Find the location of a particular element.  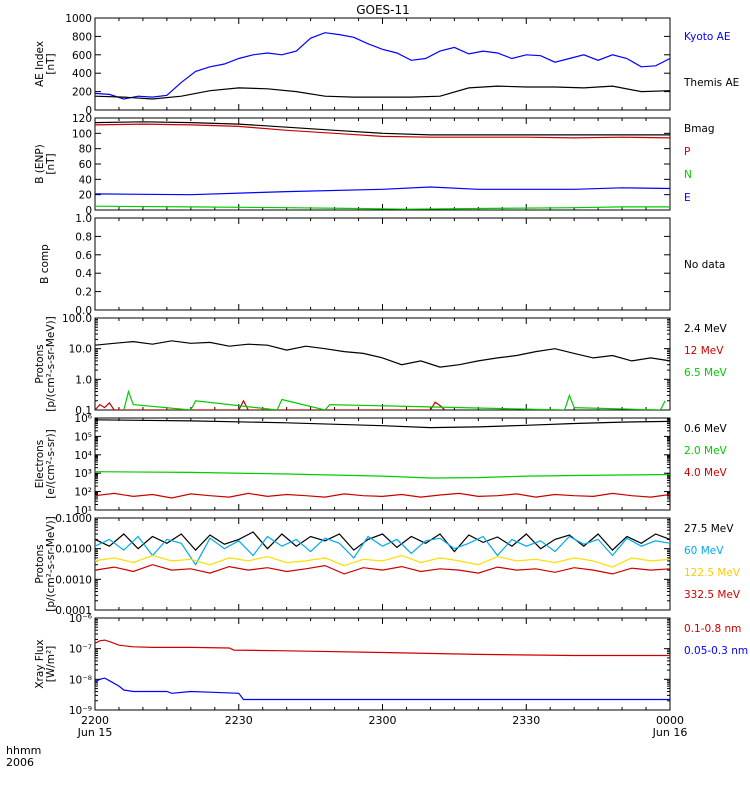

ylabel-bcomp: B comp is located at coordinates (45, 264).